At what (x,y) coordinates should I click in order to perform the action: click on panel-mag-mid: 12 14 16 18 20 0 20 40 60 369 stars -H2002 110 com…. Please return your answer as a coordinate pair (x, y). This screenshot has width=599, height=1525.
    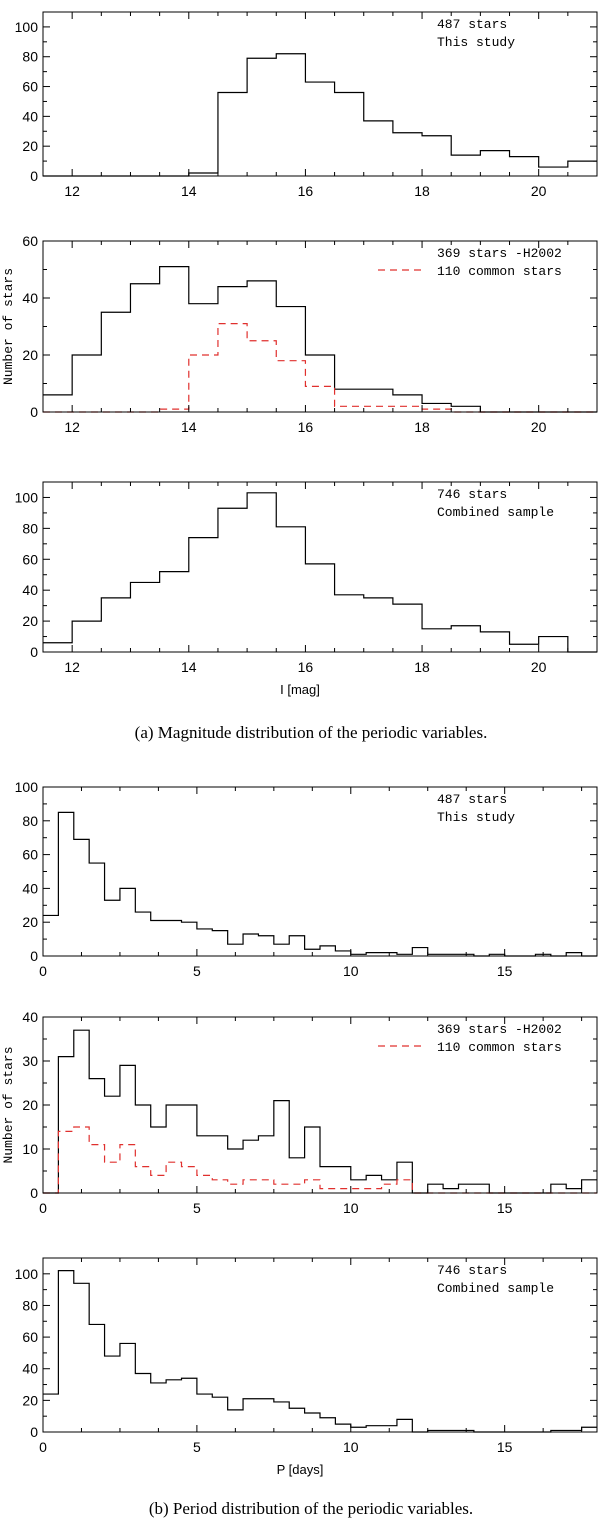
    Looking at the image, I should click on (299, 334).